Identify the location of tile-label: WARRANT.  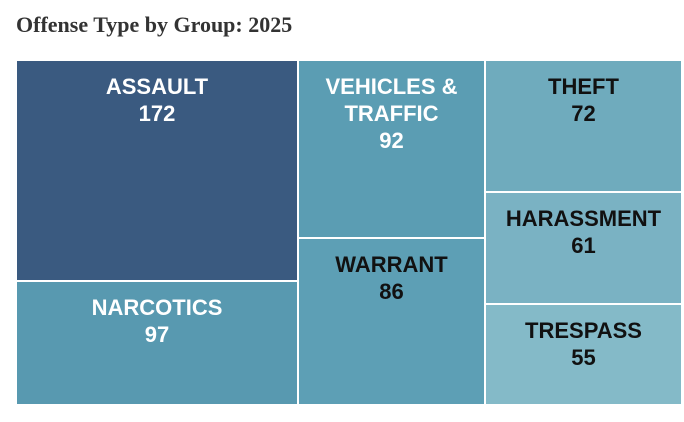
(391, 264).